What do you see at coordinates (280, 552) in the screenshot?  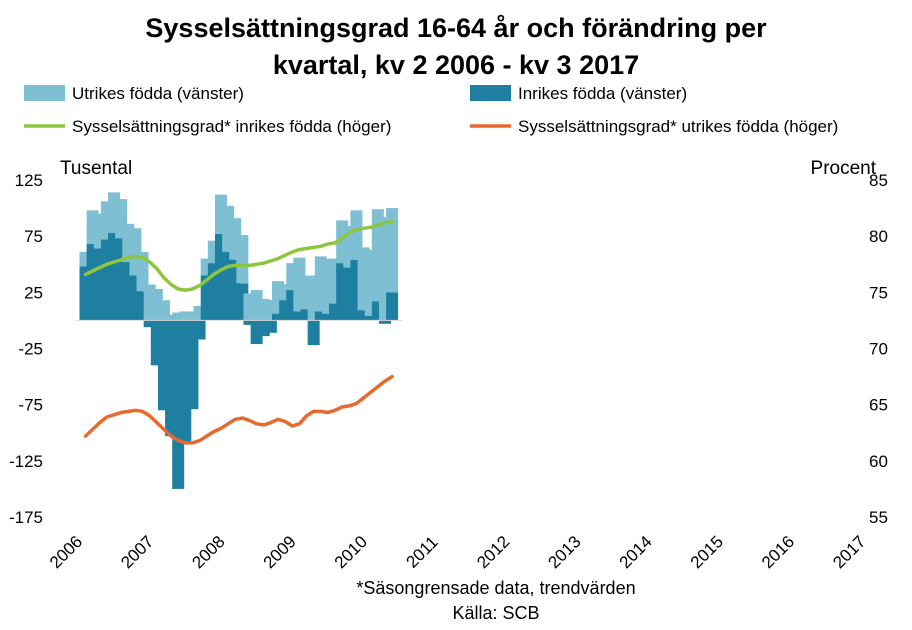 I see `x-tick-label: 2009` at bounding box center [280, 552].